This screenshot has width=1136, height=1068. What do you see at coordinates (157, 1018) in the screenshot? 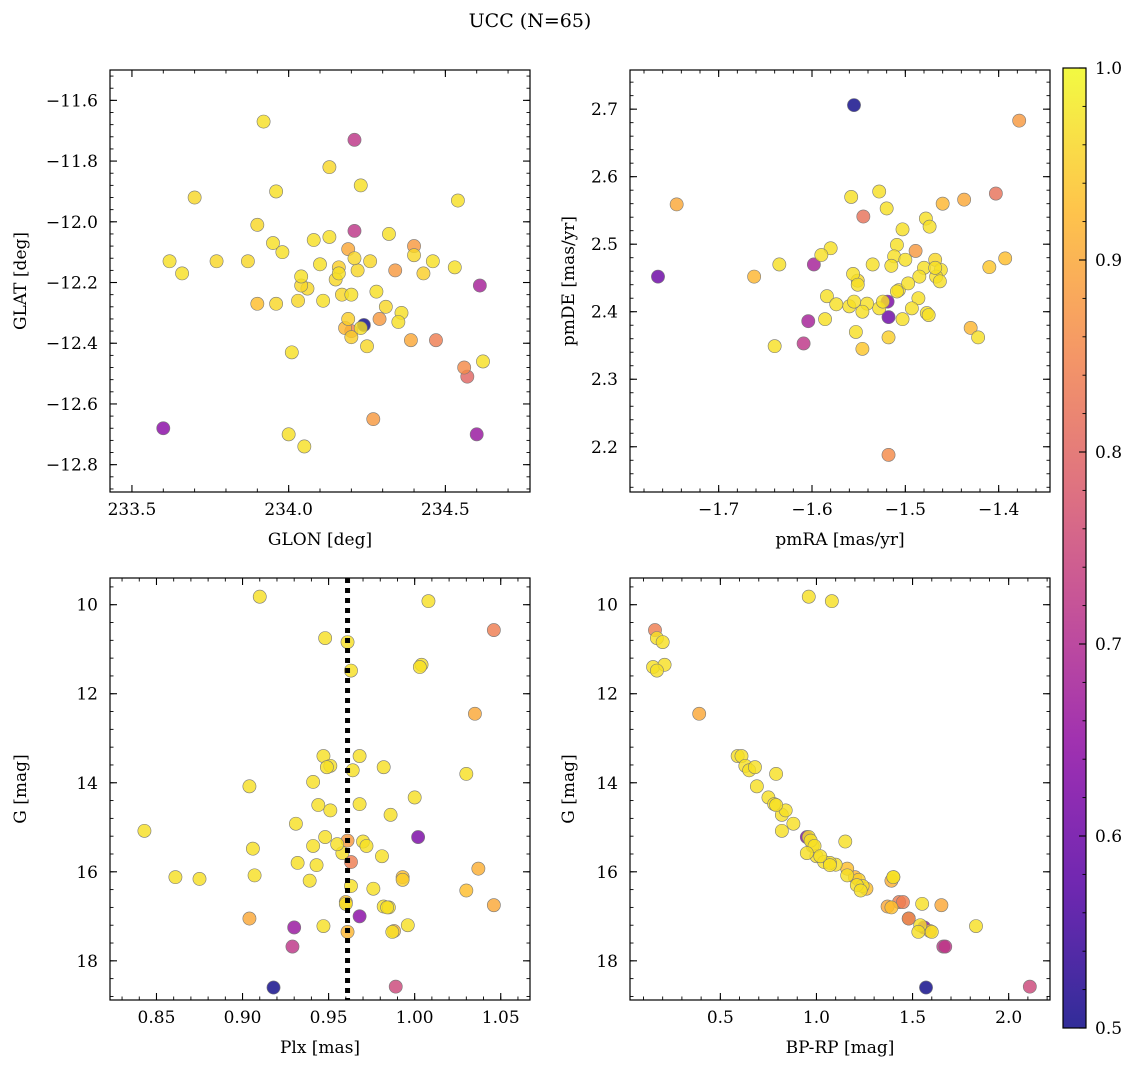
I see `x-tick-label: 0.85` at bounding box center [157, 1018].